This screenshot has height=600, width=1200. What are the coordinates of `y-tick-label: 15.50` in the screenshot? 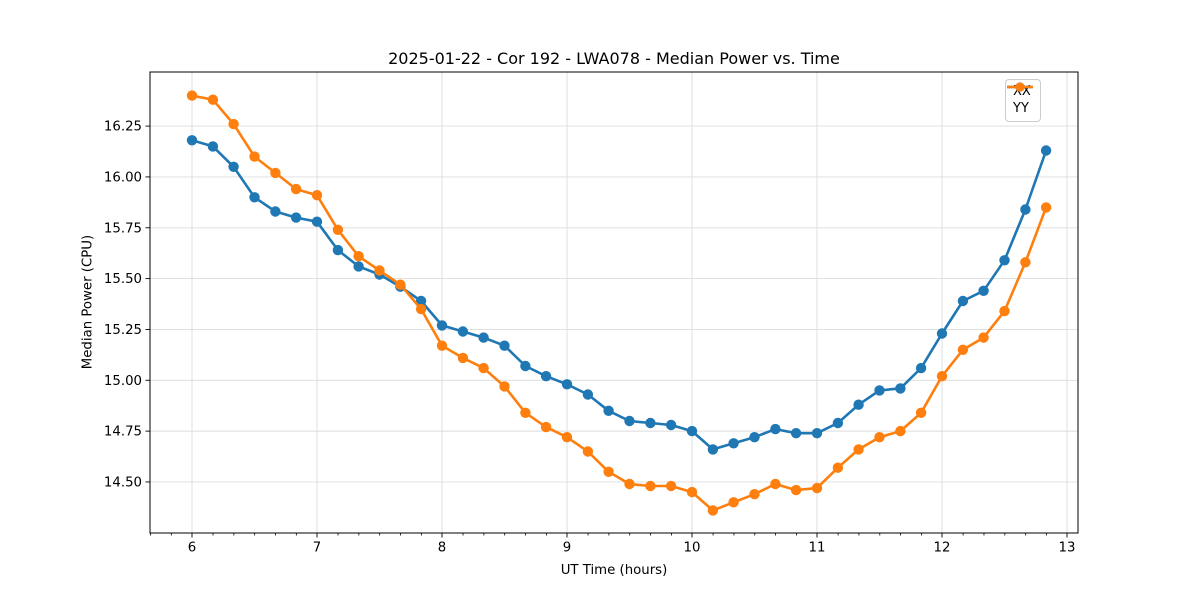 It's located at (123, 279).